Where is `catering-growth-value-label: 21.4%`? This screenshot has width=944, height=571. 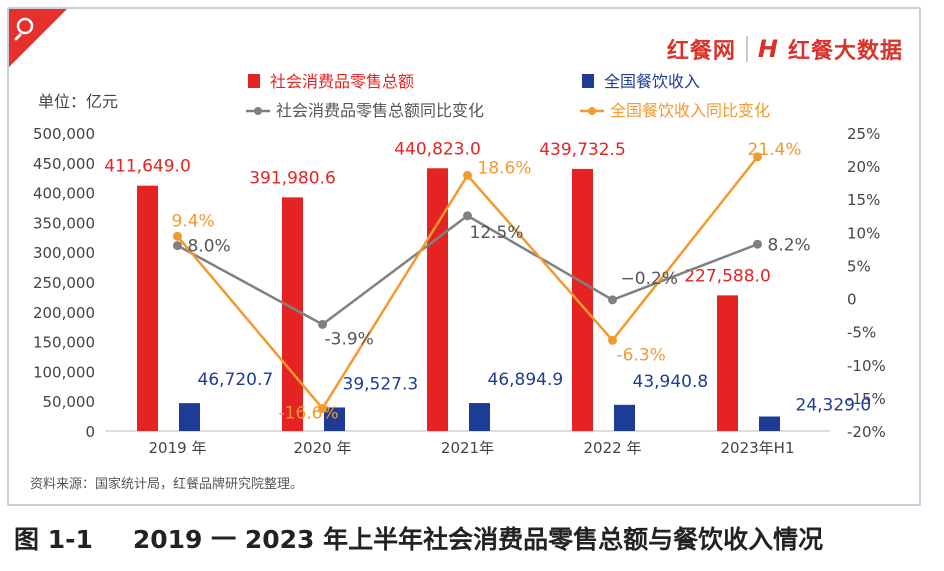
catering-growth-value-label: 21.4% is located at coordinates (775, 150).